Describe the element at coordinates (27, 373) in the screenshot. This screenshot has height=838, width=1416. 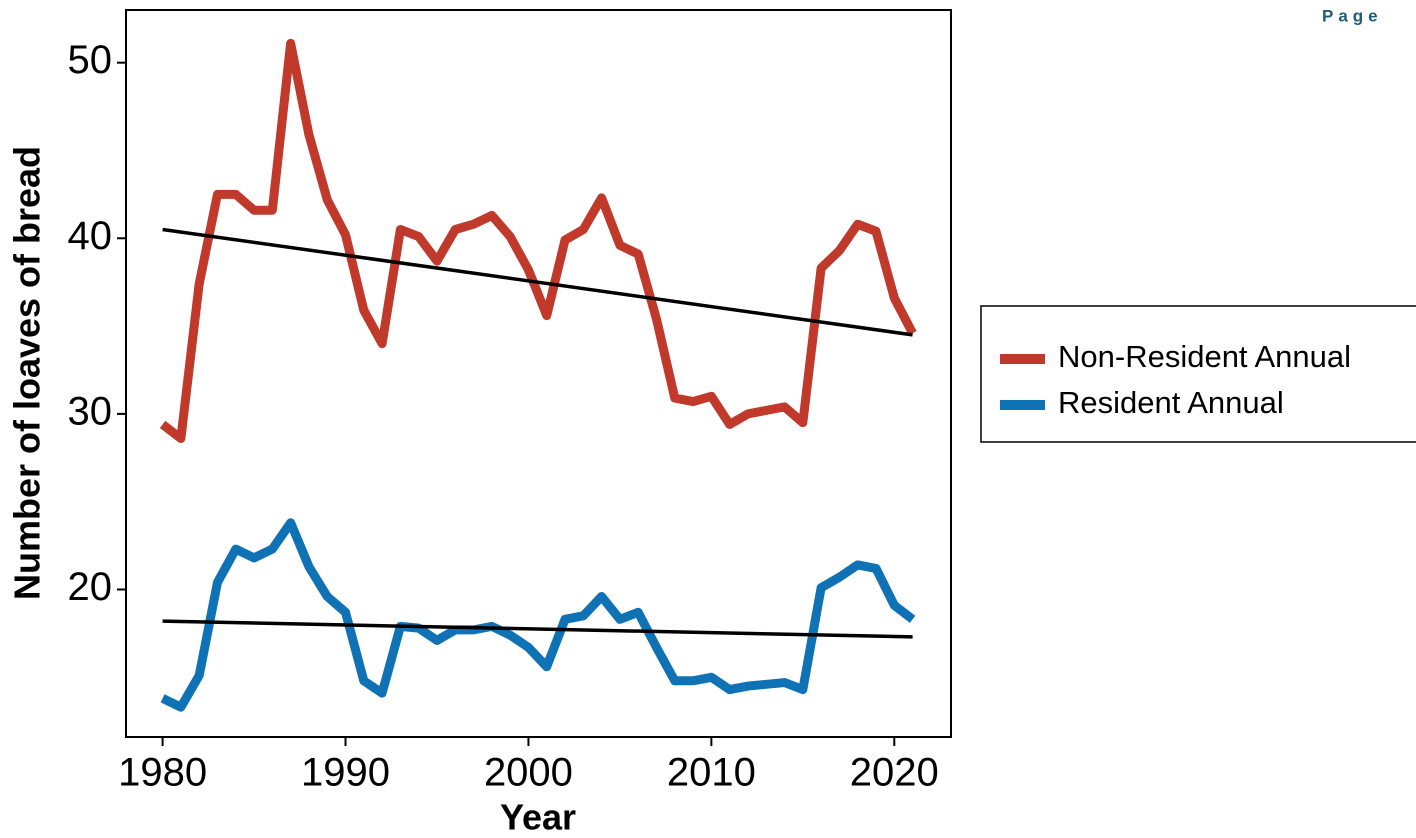
I see `y-axis-title: Number of loaves of bread` at that location.